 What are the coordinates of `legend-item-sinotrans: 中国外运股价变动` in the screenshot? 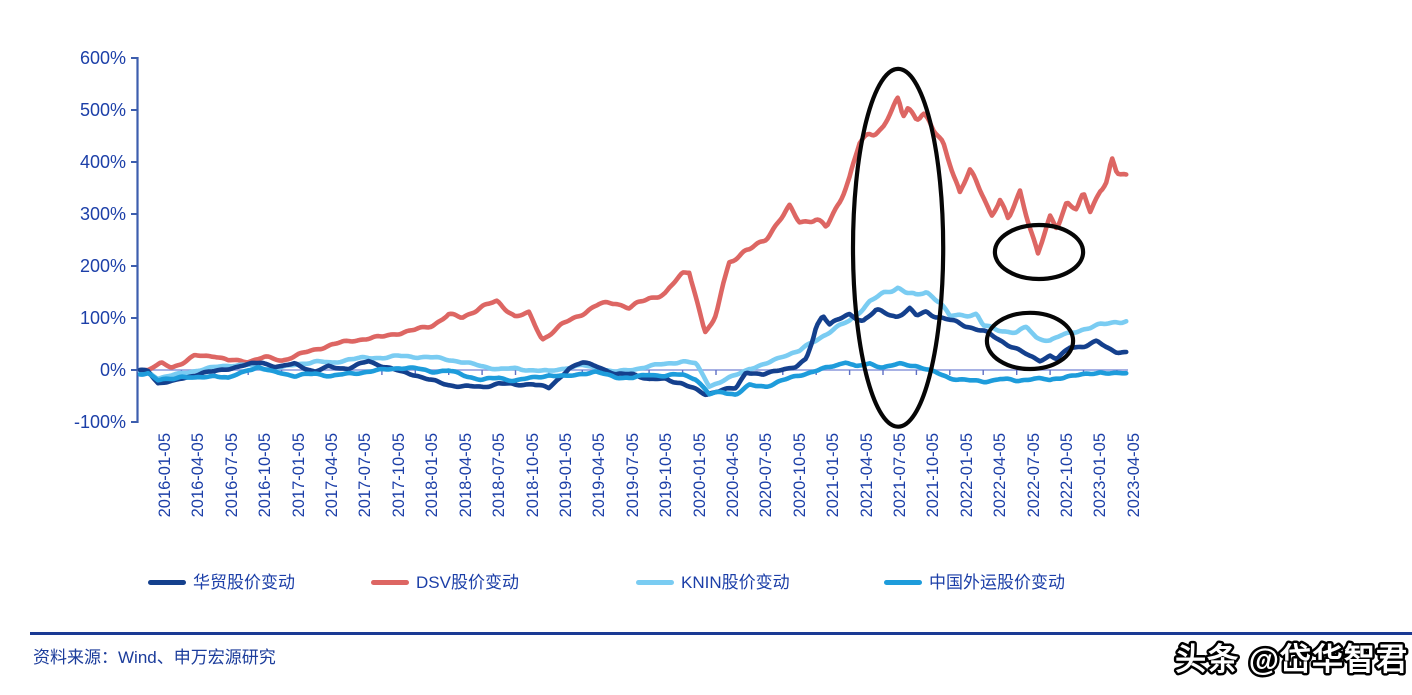 It's located at (974, 582).